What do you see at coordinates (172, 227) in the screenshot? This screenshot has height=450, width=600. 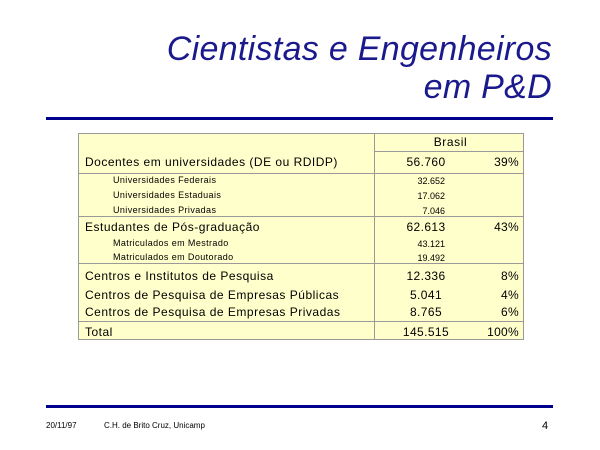 I see `table-row-label: Estudantes de Pós-graduação` at bounding box center [172, 227].